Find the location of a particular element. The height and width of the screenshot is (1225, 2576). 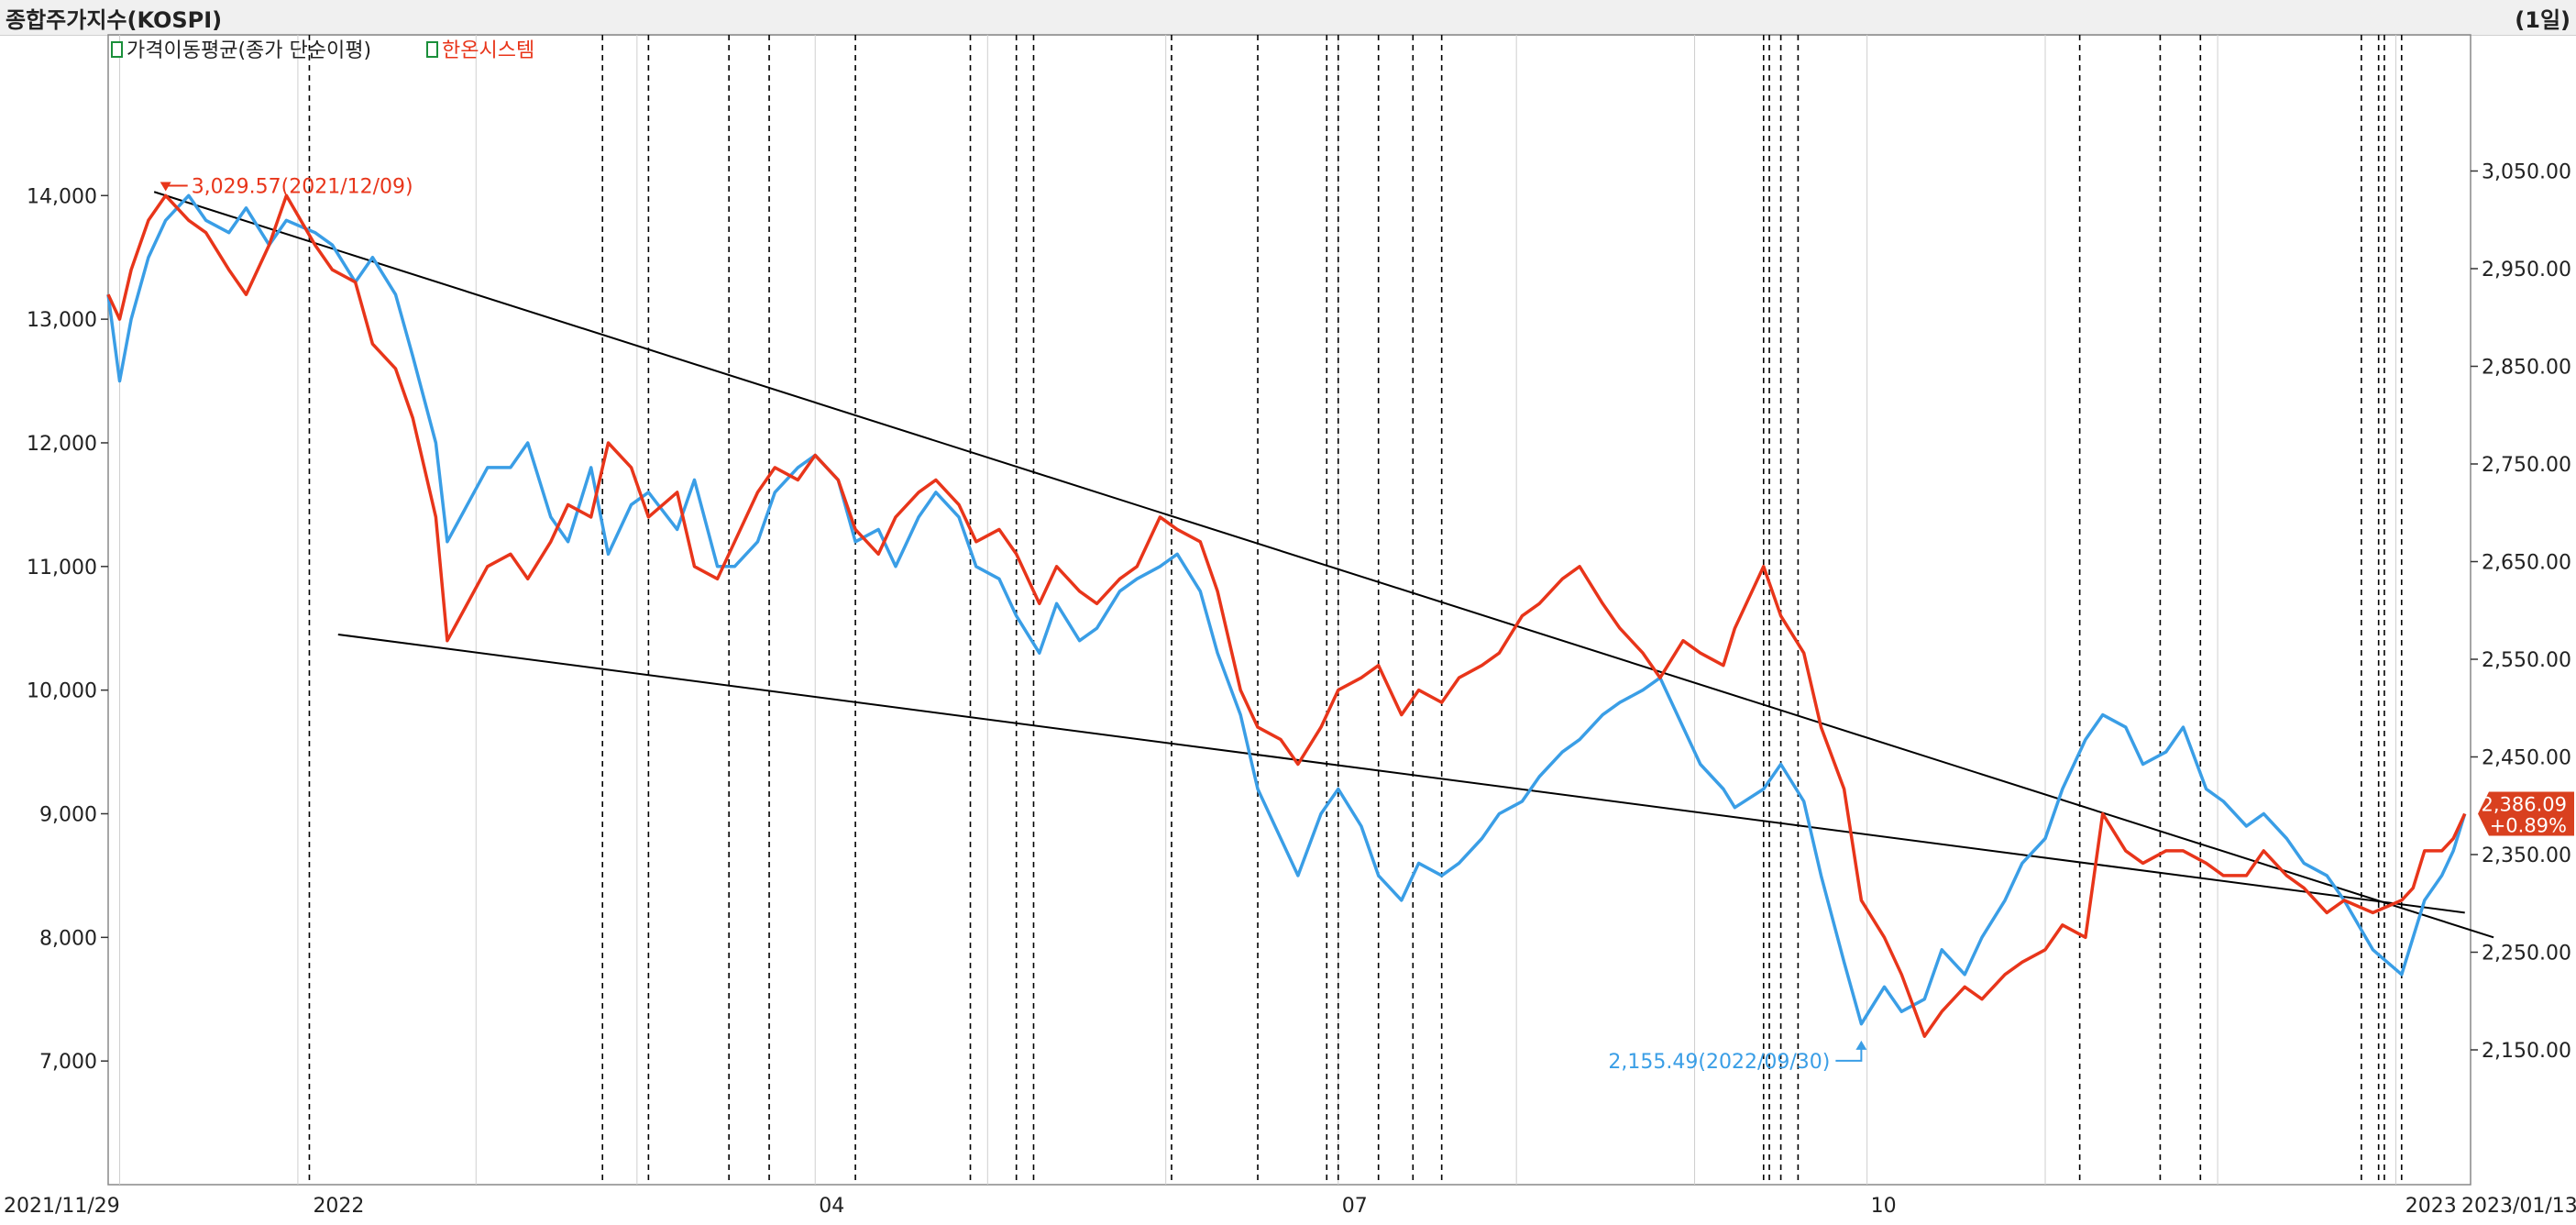

left-axis-tick-label: 12,000 is located at coordinates (62, 444).